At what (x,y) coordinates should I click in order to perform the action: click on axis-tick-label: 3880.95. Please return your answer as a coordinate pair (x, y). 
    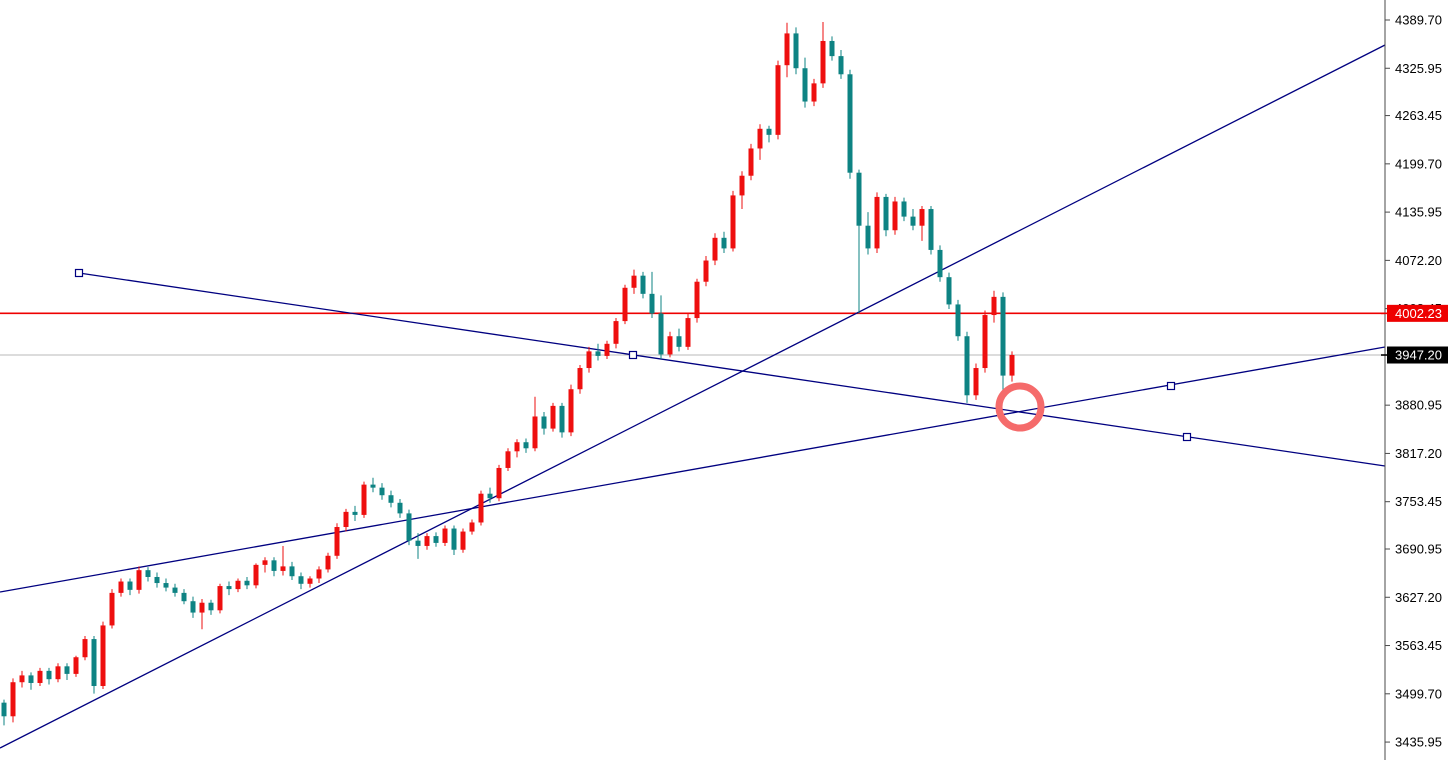
    Looking at the image, I should click on (1418, 405).